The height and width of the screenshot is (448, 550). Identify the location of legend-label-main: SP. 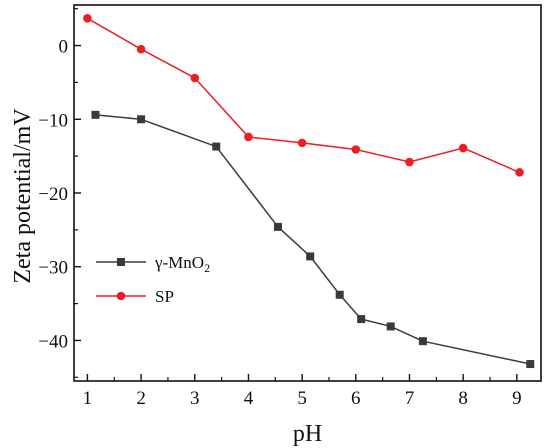
(164, 296).